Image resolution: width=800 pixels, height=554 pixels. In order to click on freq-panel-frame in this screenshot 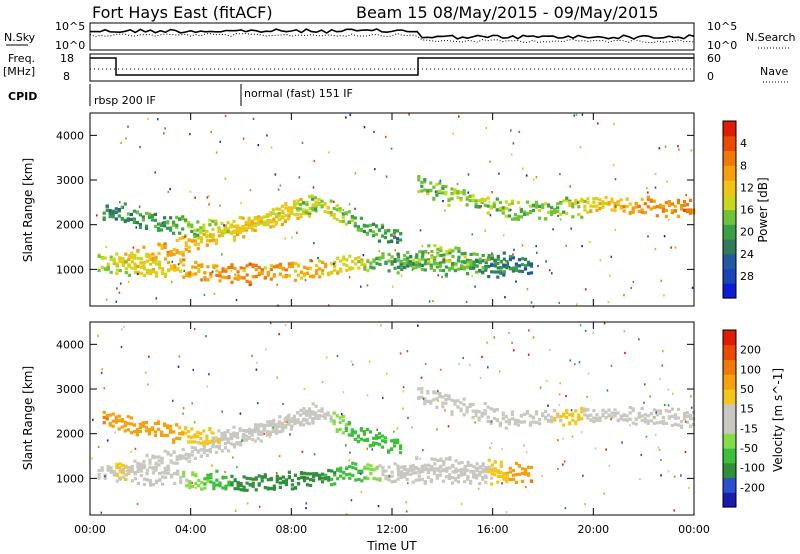, I will do `click(392, 67)`.